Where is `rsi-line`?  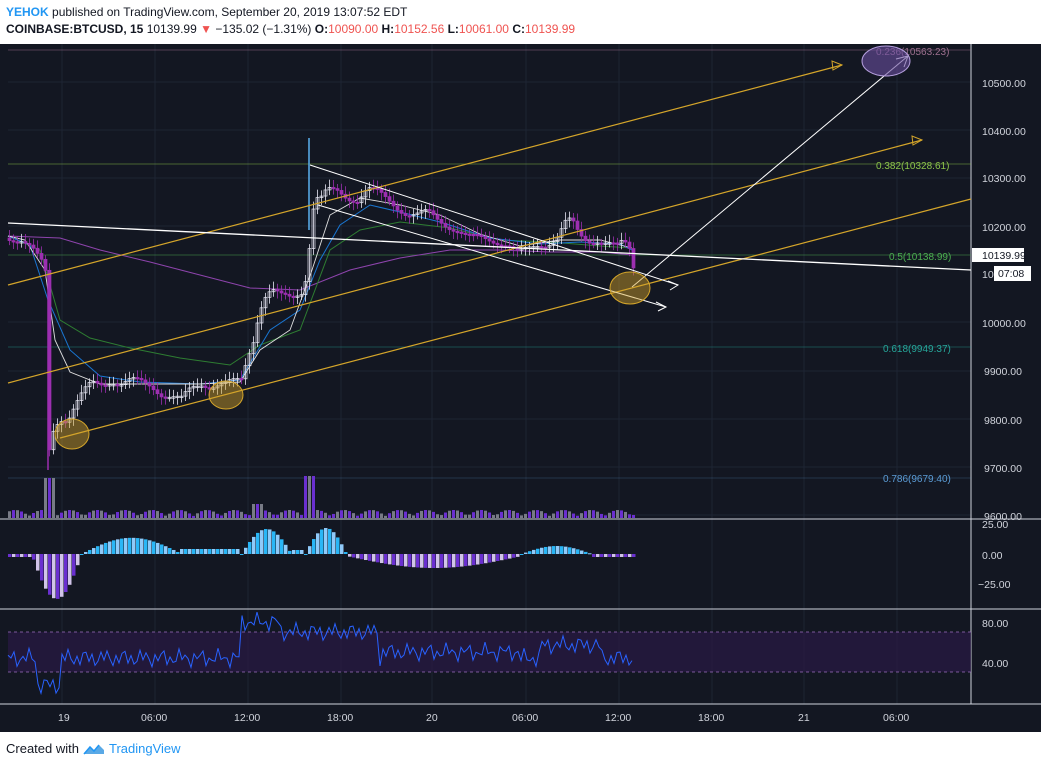
rsi-line is located at coordinates (320, 653).